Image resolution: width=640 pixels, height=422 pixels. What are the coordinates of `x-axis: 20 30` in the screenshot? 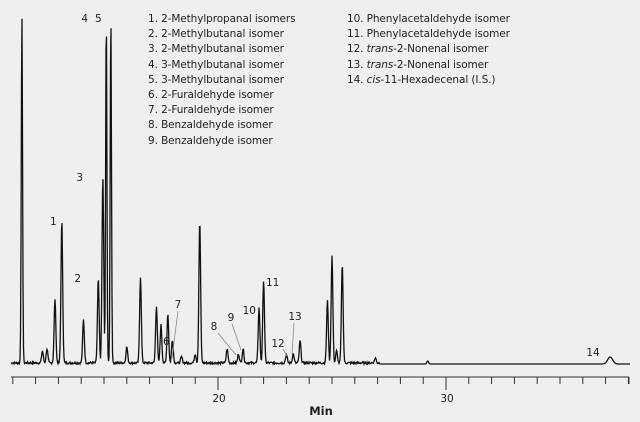 It's located at (320, 390).